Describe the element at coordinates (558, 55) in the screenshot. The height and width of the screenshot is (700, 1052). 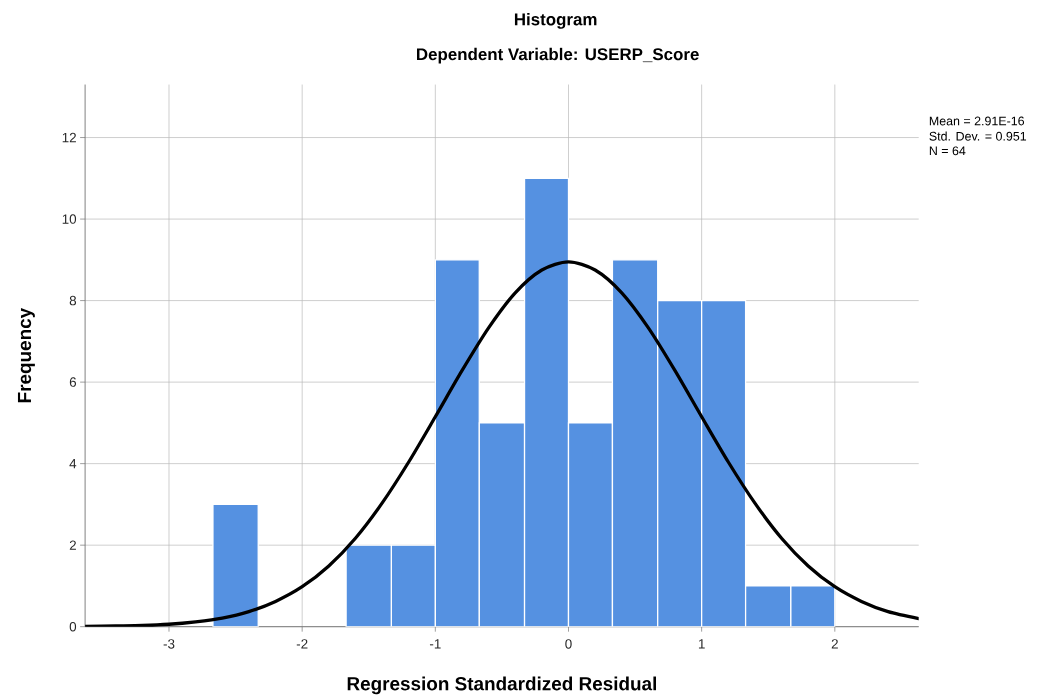
I see `chart-subtitle: Dependent Variable: USERP_Score` at that location.